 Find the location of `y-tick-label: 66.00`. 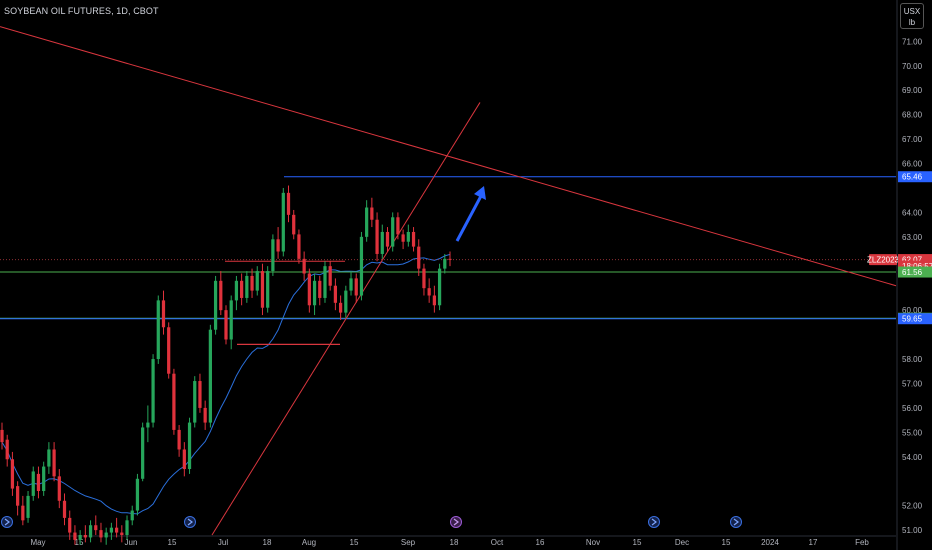

y-tick-label: 66.00 is located at coordinates (912, 164).